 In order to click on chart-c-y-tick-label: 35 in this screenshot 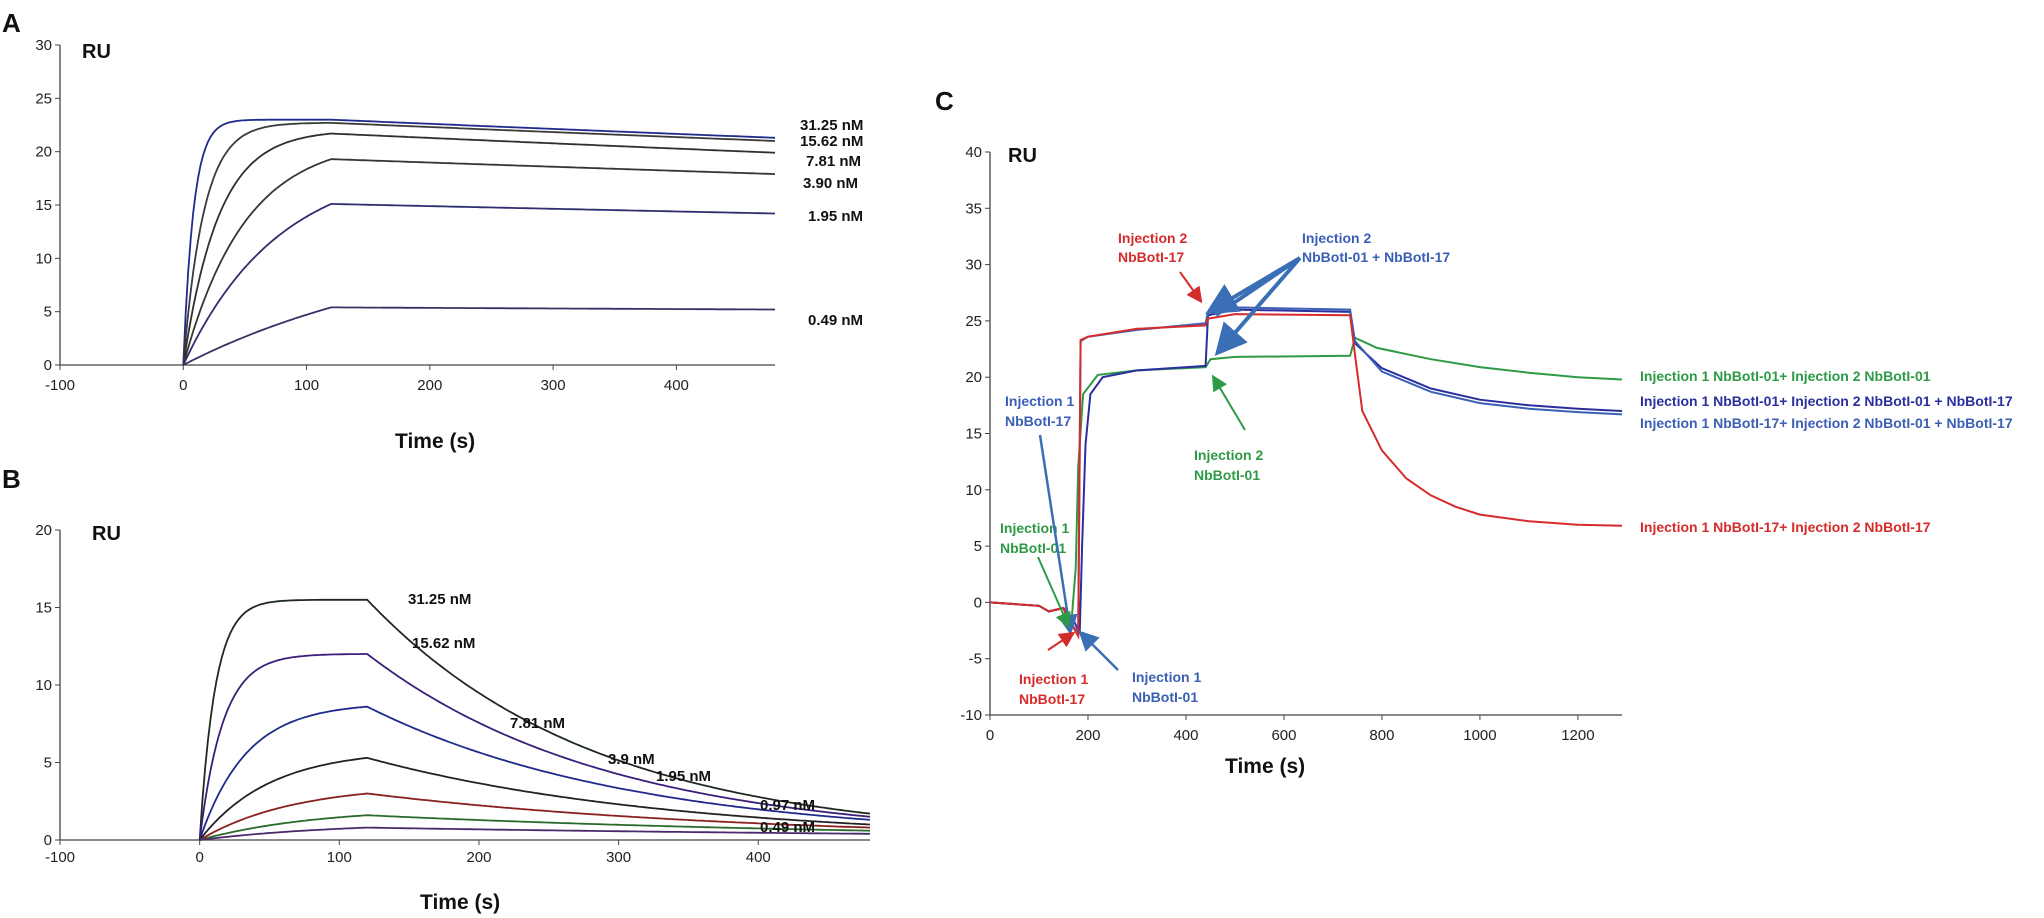, I will do `click(973, 208)`.